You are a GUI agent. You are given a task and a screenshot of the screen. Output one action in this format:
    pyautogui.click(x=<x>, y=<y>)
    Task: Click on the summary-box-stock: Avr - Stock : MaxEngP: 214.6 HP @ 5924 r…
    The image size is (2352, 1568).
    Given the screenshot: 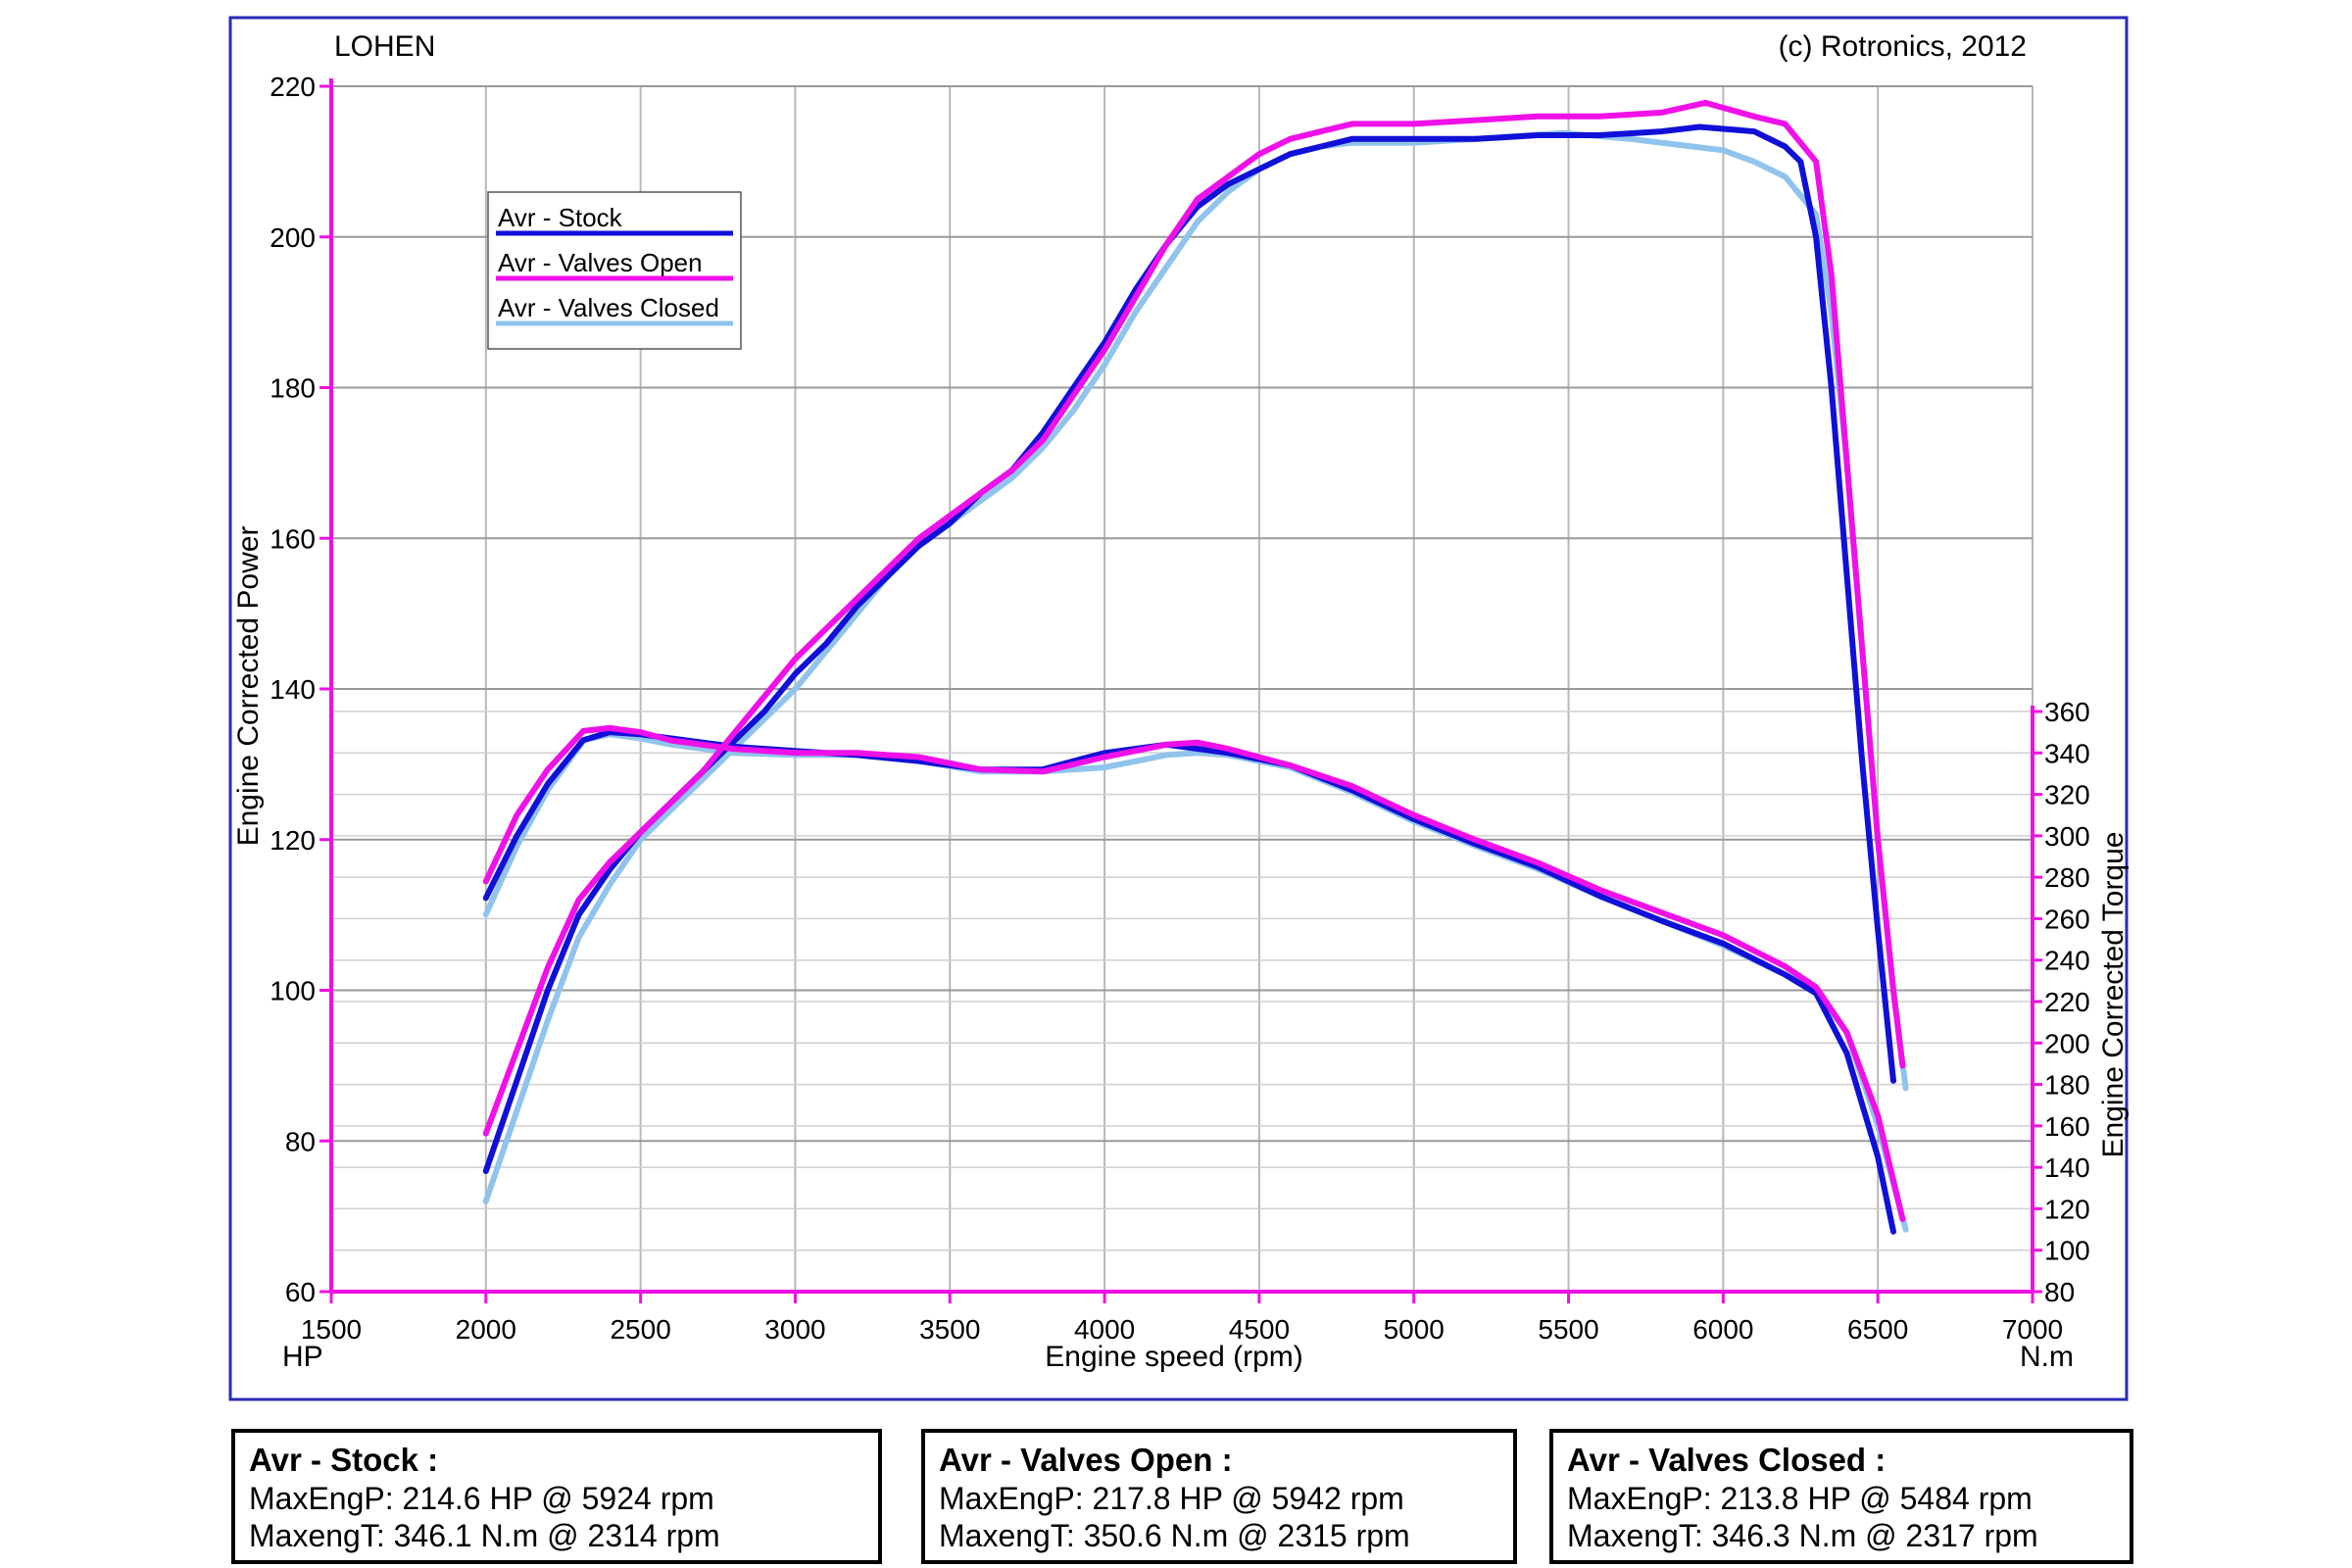 What is the action you would take?
    pyautogui.click(x=556, y=1496)
    